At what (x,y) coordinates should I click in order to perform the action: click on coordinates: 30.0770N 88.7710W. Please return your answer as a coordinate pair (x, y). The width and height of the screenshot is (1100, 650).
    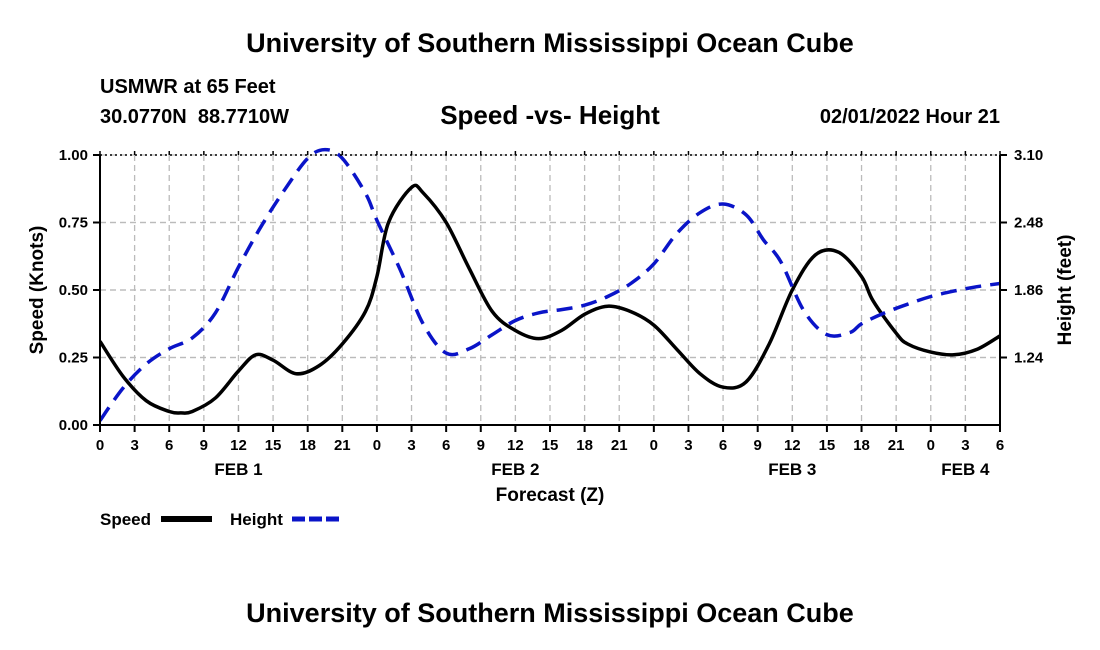
    Looking at the image, I should click on (194, 117).